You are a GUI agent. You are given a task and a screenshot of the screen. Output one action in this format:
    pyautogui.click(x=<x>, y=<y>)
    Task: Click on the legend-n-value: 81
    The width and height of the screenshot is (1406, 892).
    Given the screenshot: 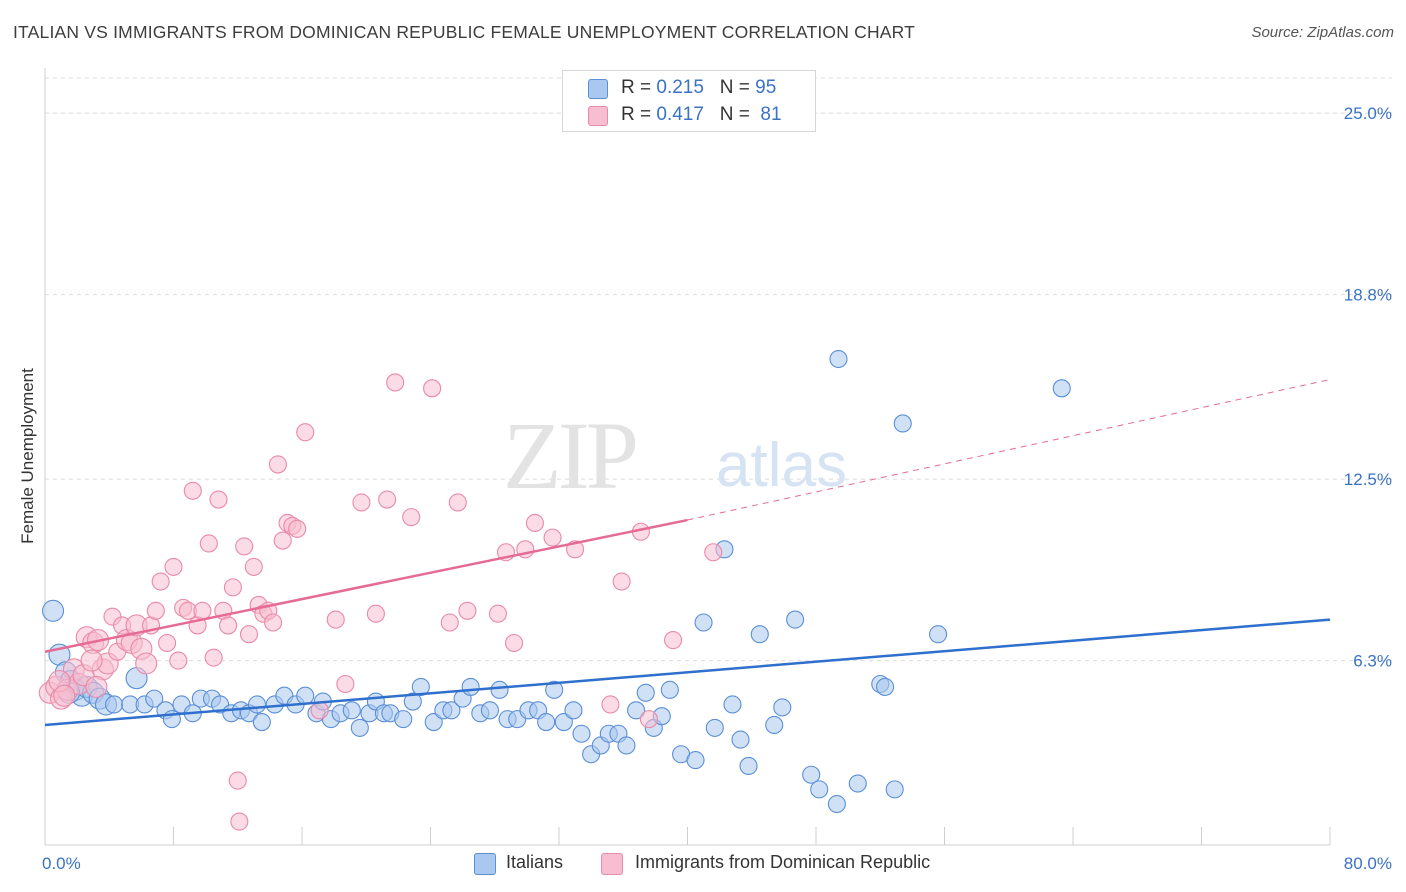 What is the action you would take?
    pyautogui.click(x=771, y=114)
    